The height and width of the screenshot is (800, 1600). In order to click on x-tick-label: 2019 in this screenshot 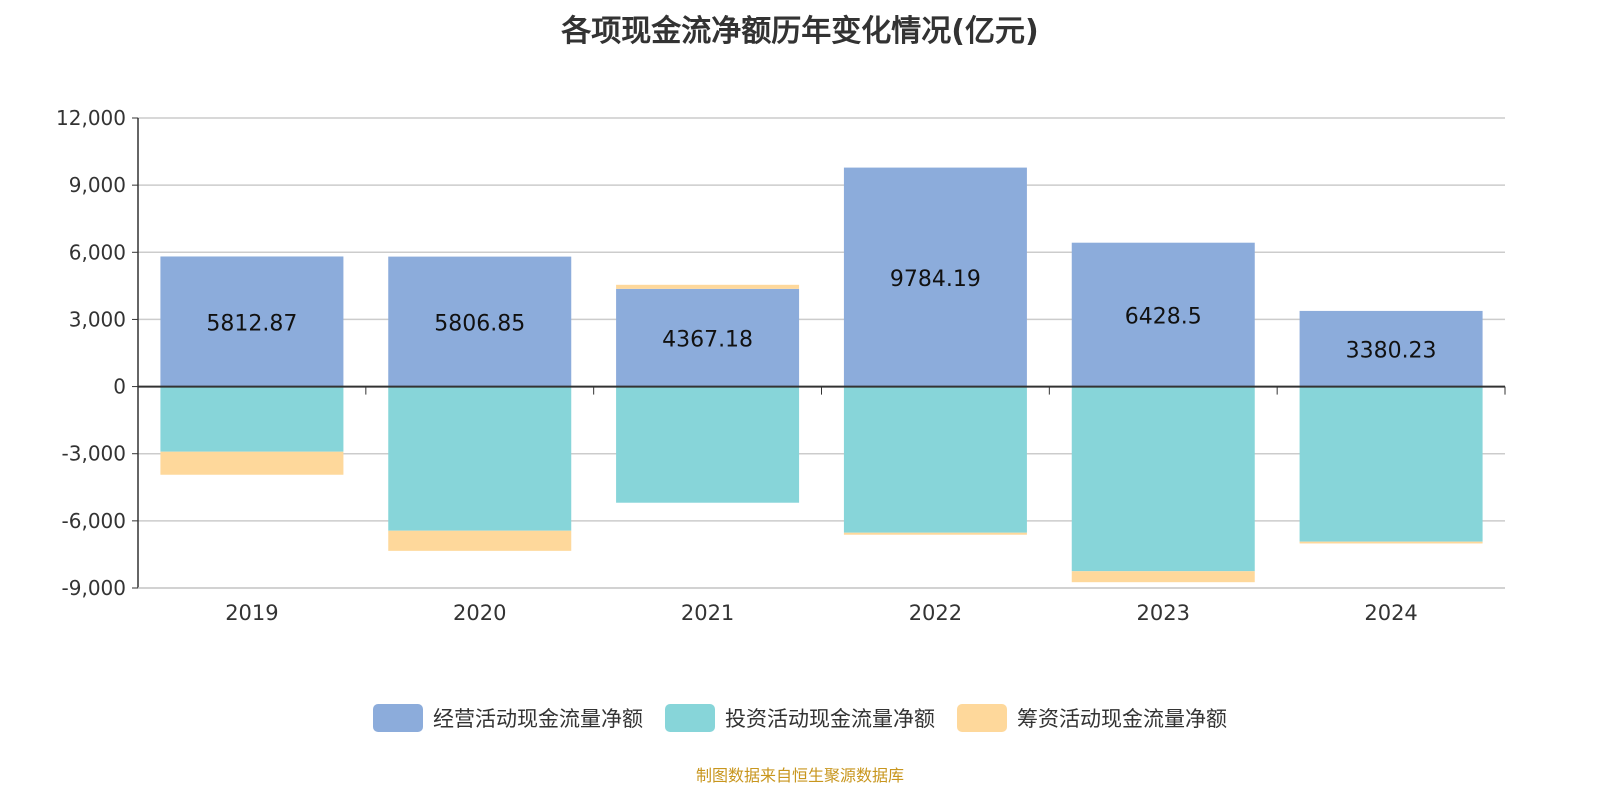, I will do `click(251, 613)`.